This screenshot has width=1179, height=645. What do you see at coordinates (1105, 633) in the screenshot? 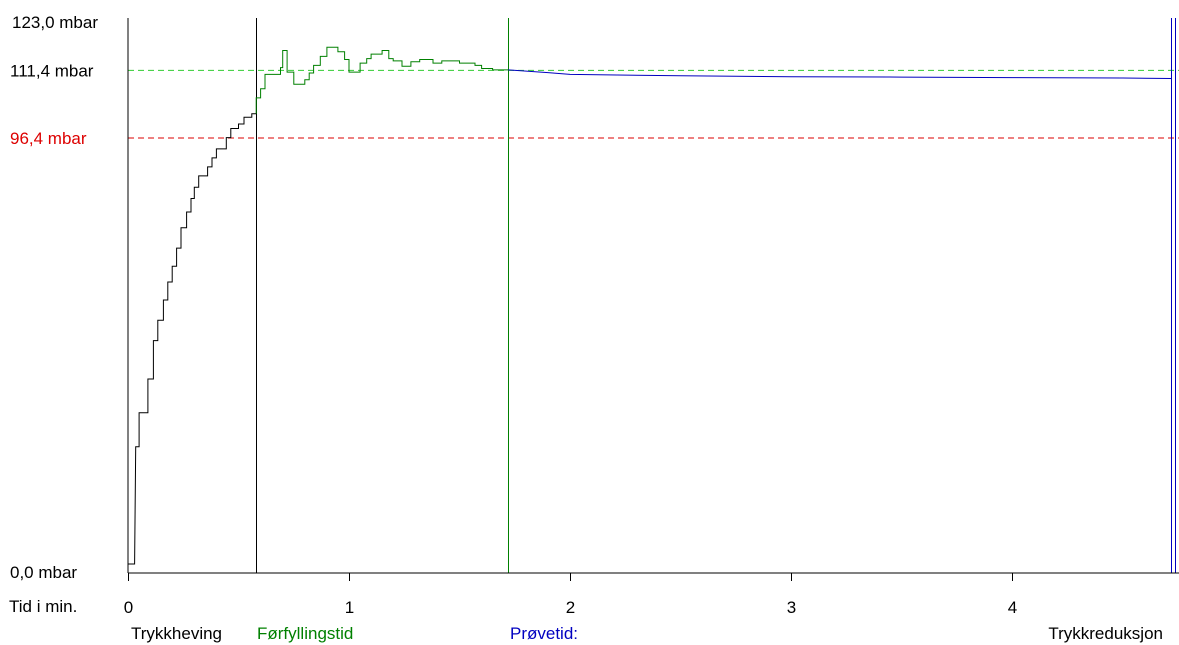
I see `phase-label-3: Trykkreduksjon` at bounding box center [1105, 633].